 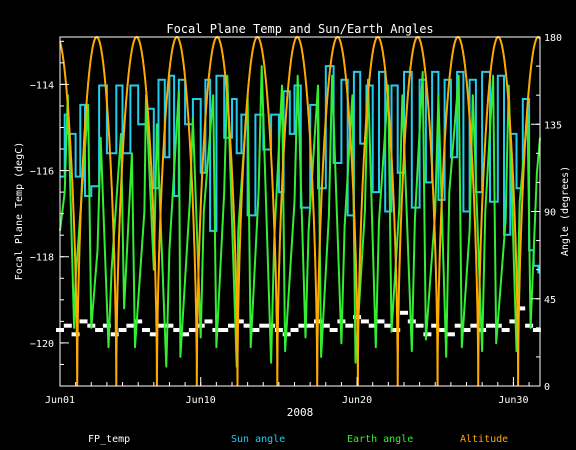 I want to click on legend-altitude: Altitude, so click(x=484, y=439).